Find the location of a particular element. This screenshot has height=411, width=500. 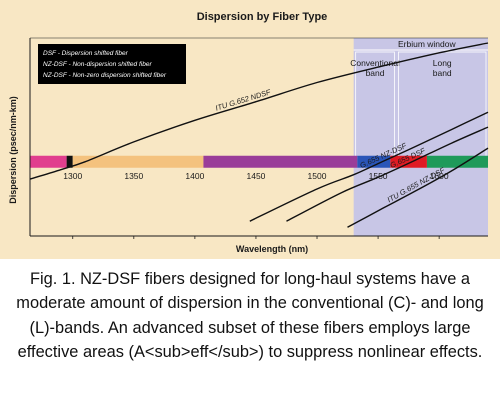

y-axis-label: Dispersion (psec/nm-km) is located at coordinates (13, 150).